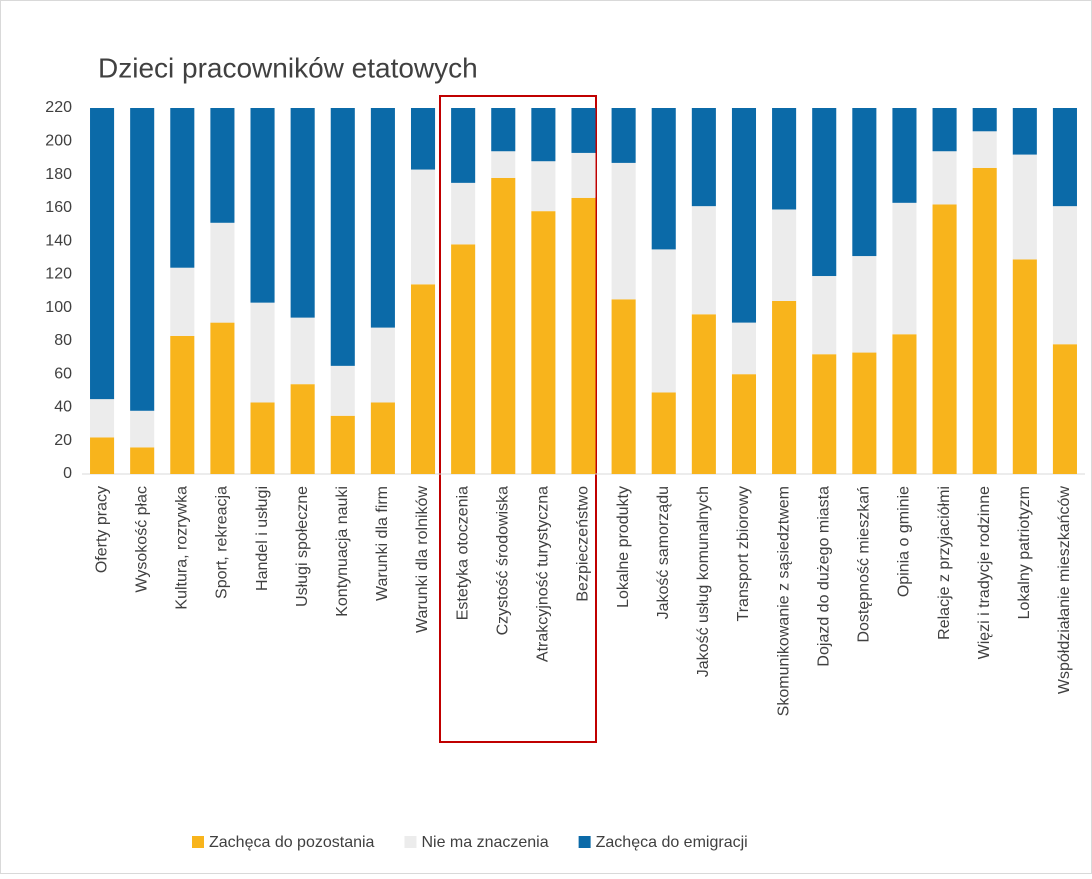  Describe the element at coordinates (288, 67) in the screenshot. I see `chart-title: Dzieci pracowników etatowych` at that location.